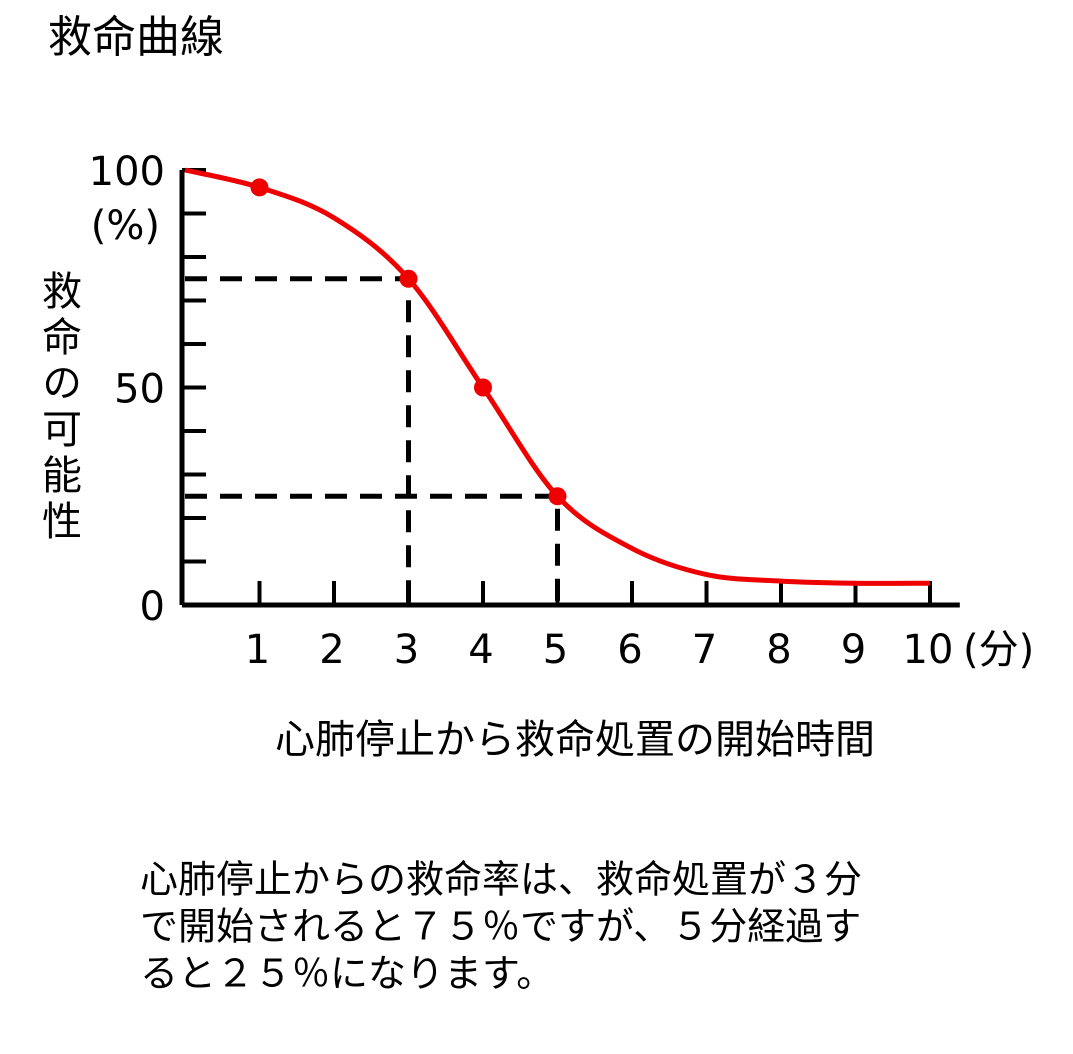 The height and width of the screenshot is (1054, 1073). What do you see at coordinates (257, 650) in the screenshot?
I see `x-tick-label: 1` at bounding box center [257, 650].